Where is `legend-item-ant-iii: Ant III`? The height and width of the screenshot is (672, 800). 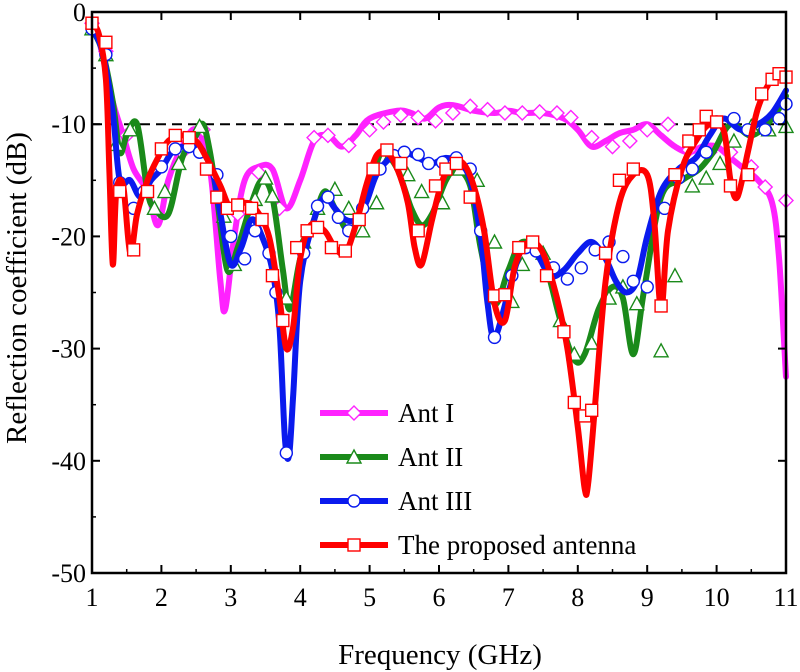
legend-item-ant-iii: Ant III is located at coordinates (396, 501).